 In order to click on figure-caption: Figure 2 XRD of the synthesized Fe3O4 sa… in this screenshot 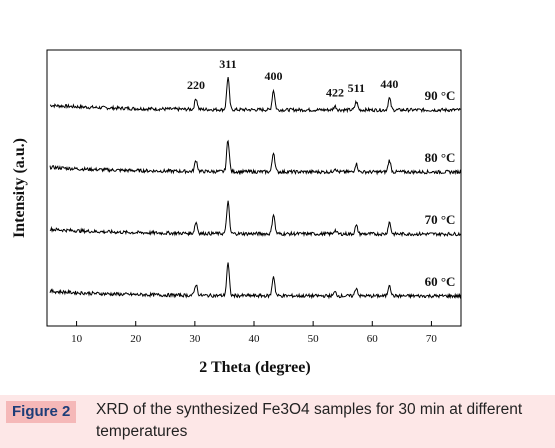, I will do `click(277, 421)`.